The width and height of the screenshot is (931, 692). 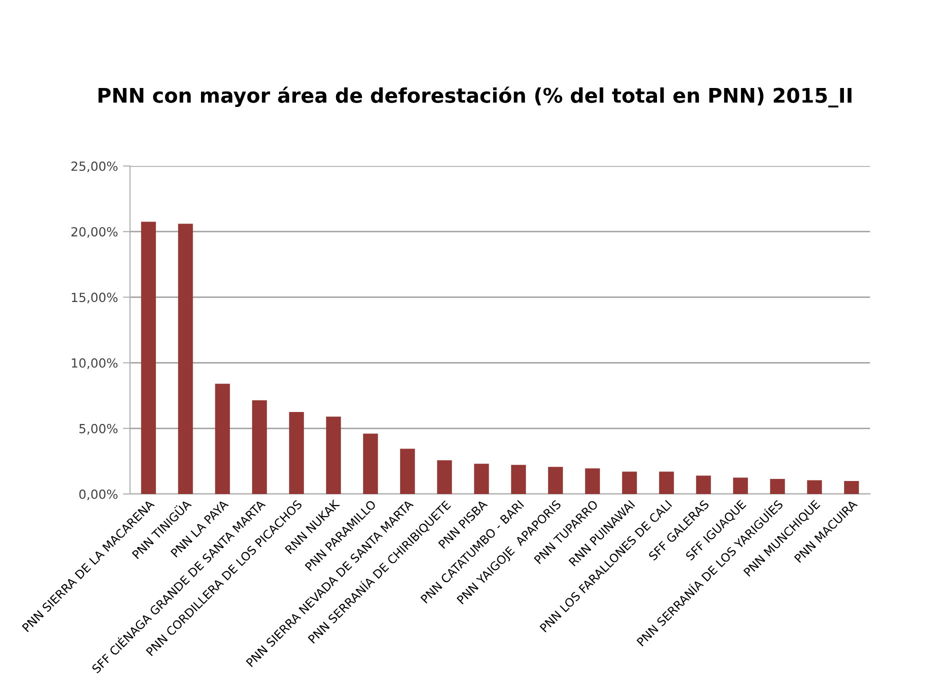 I want to click on y-tick-label: 10,00%, so click(x=95, y=363).